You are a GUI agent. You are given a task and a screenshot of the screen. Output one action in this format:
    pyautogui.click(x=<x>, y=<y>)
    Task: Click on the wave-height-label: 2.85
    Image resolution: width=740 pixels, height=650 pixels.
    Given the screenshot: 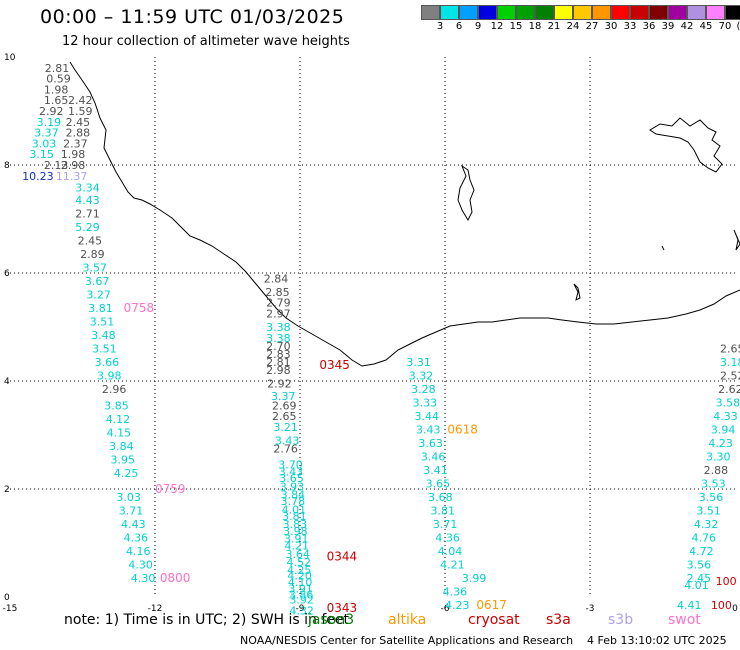 What is the action you would take?
    pyautogui.click(x=277, y=292)
    